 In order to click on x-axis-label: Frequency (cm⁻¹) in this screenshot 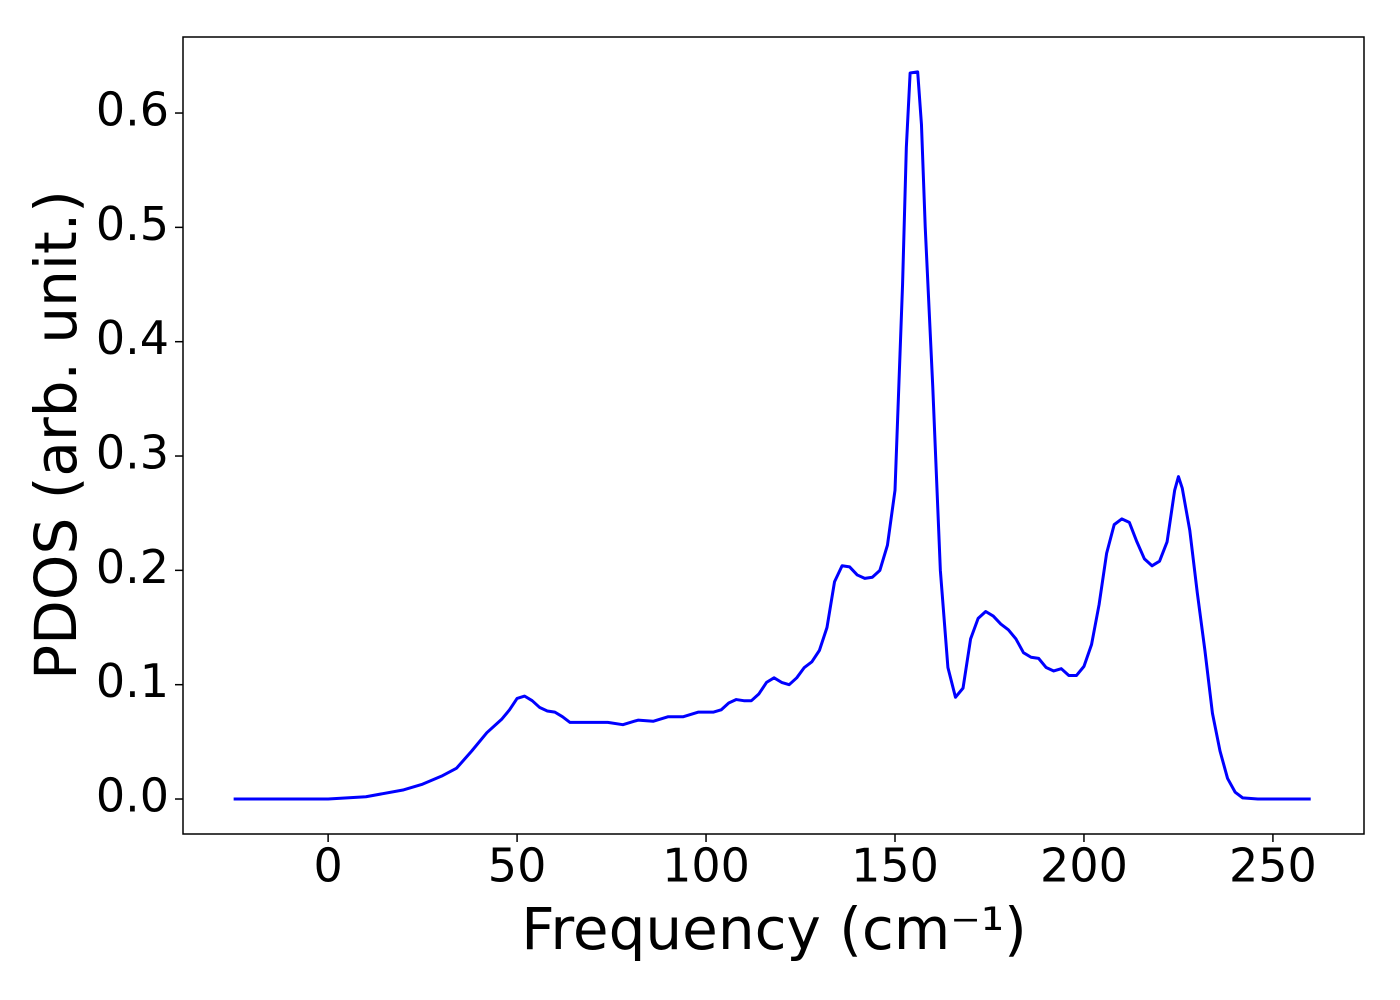, I will do `click(774, 929)`.